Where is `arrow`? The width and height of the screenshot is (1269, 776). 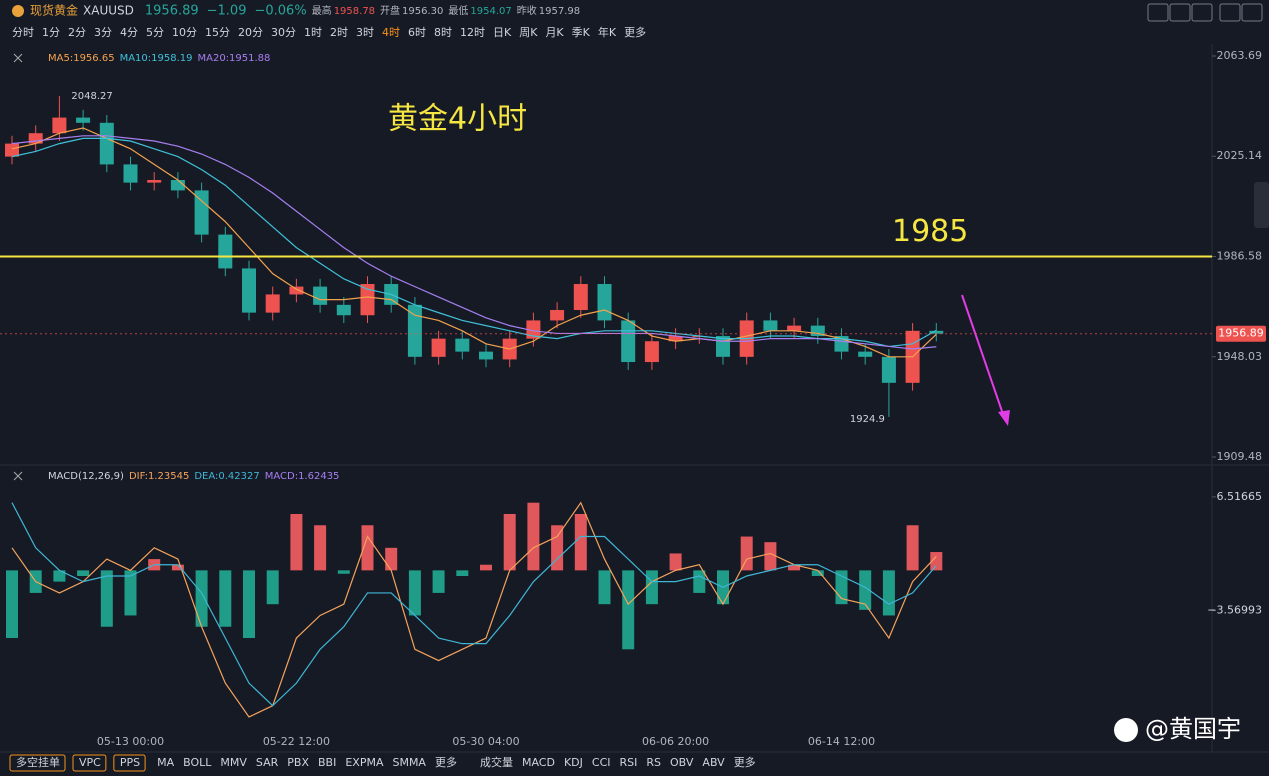
arrow is located at coordinates (983, 357).